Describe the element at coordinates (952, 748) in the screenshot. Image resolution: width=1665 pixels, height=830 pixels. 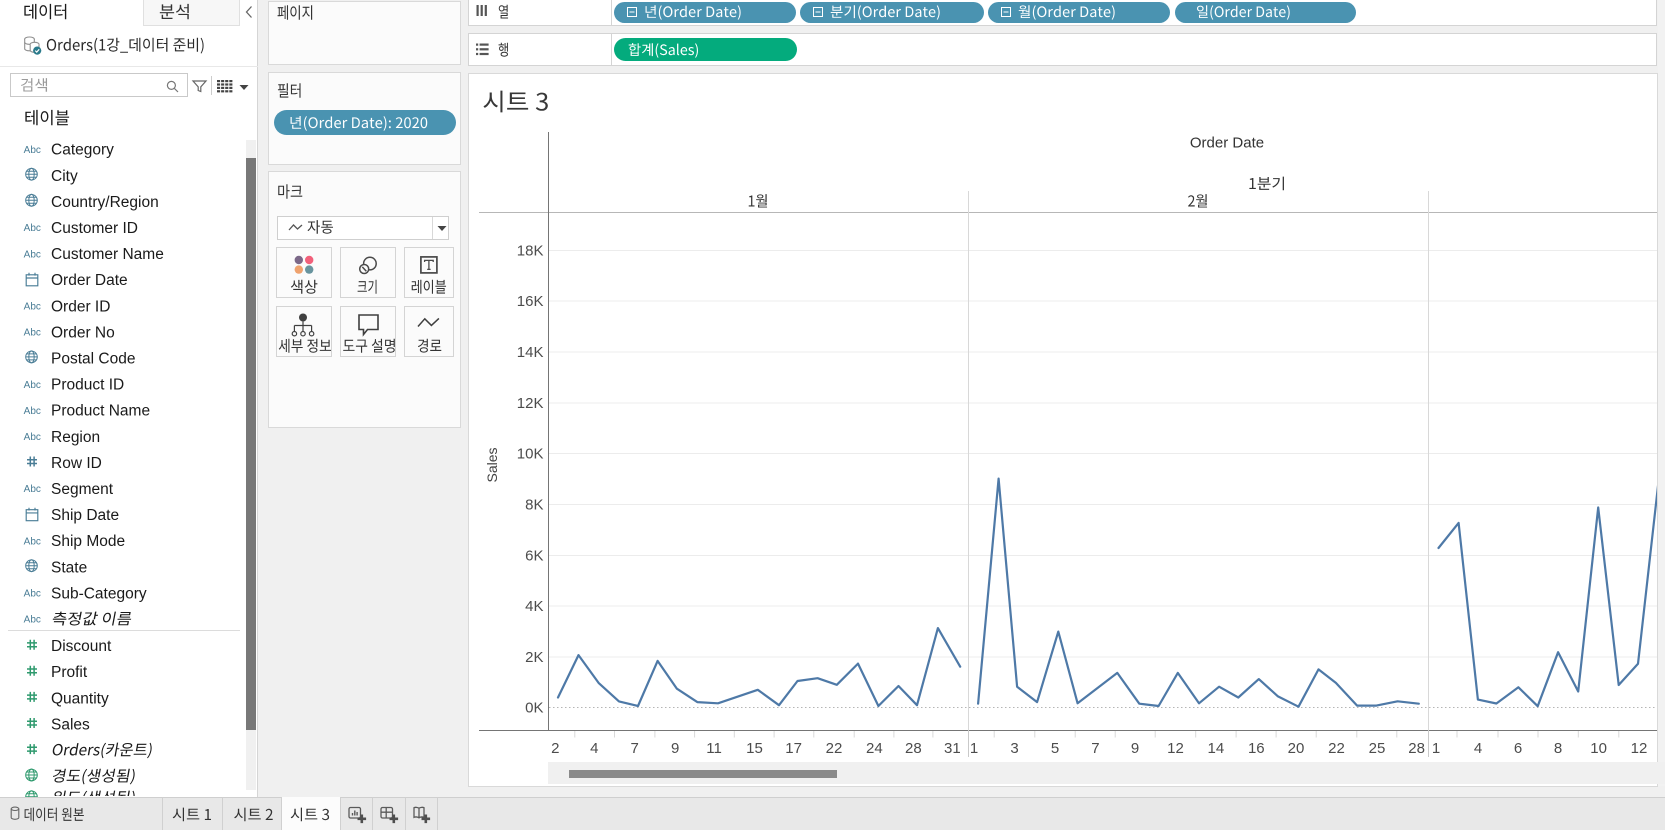
I see `svg-text: 31` at that location.